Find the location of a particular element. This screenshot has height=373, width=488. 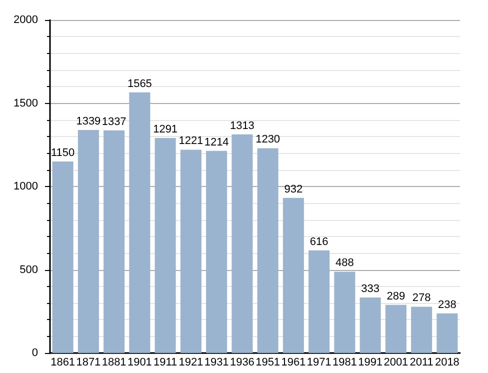

data-label: 1337 is located at coordinates (114, 122).